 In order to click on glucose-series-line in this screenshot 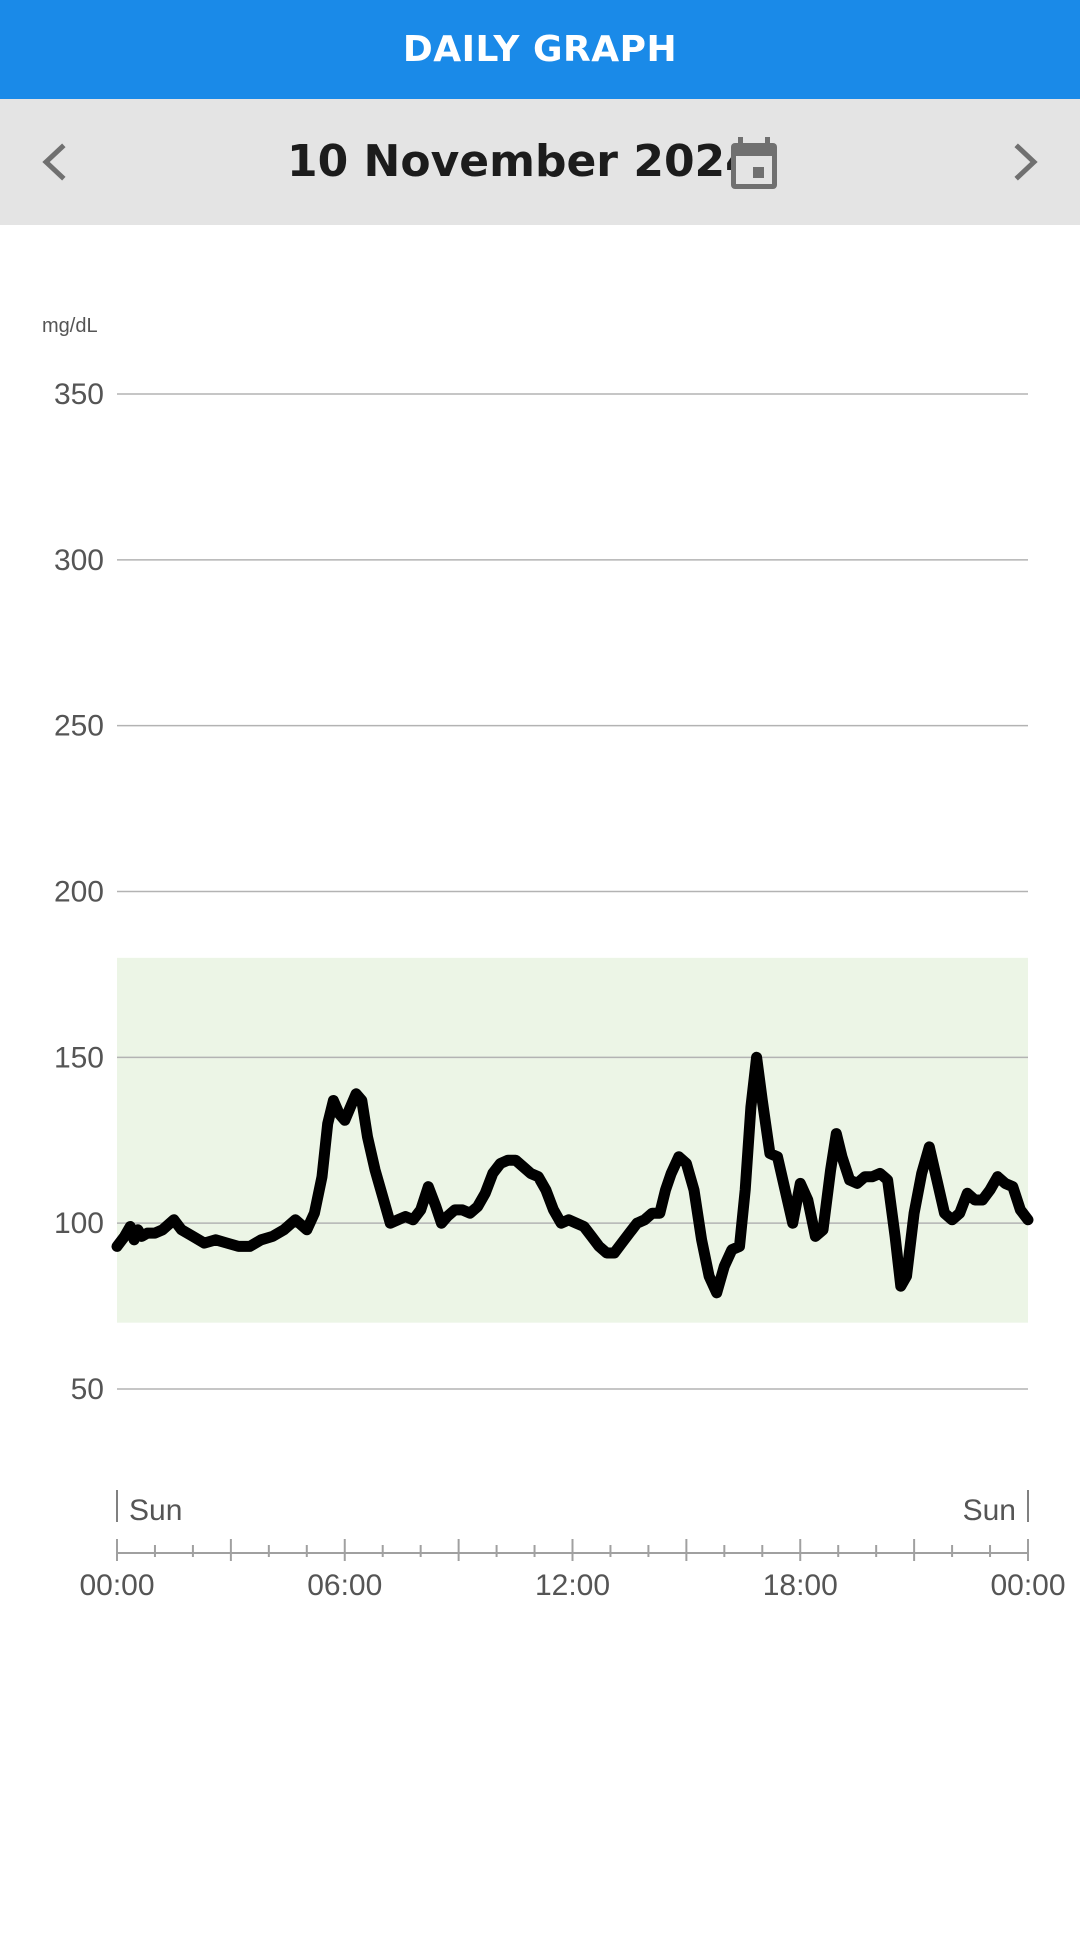, I will do `click(572, 1175)`.